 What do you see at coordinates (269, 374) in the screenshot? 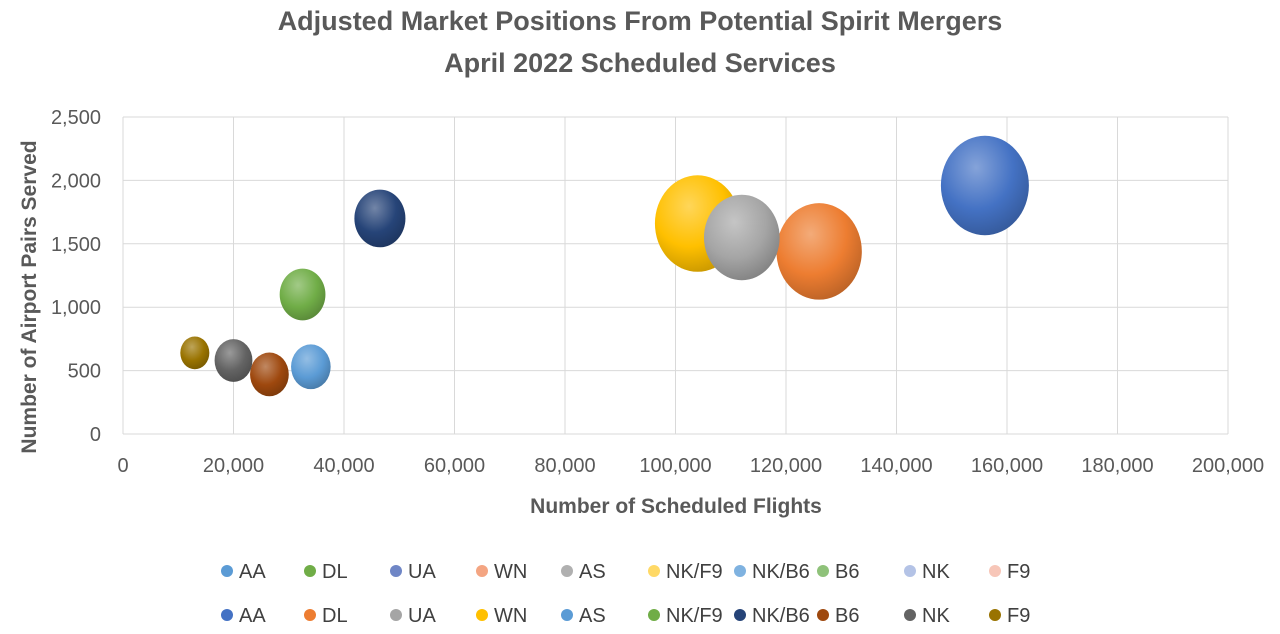
I see `bubble-b6` at bounding box center [269, 374].